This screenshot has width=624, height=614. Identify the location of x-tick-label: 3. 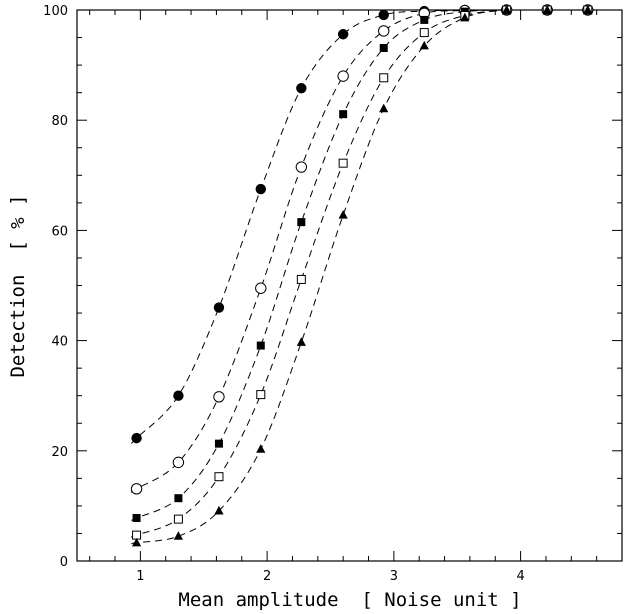
(394, 576).